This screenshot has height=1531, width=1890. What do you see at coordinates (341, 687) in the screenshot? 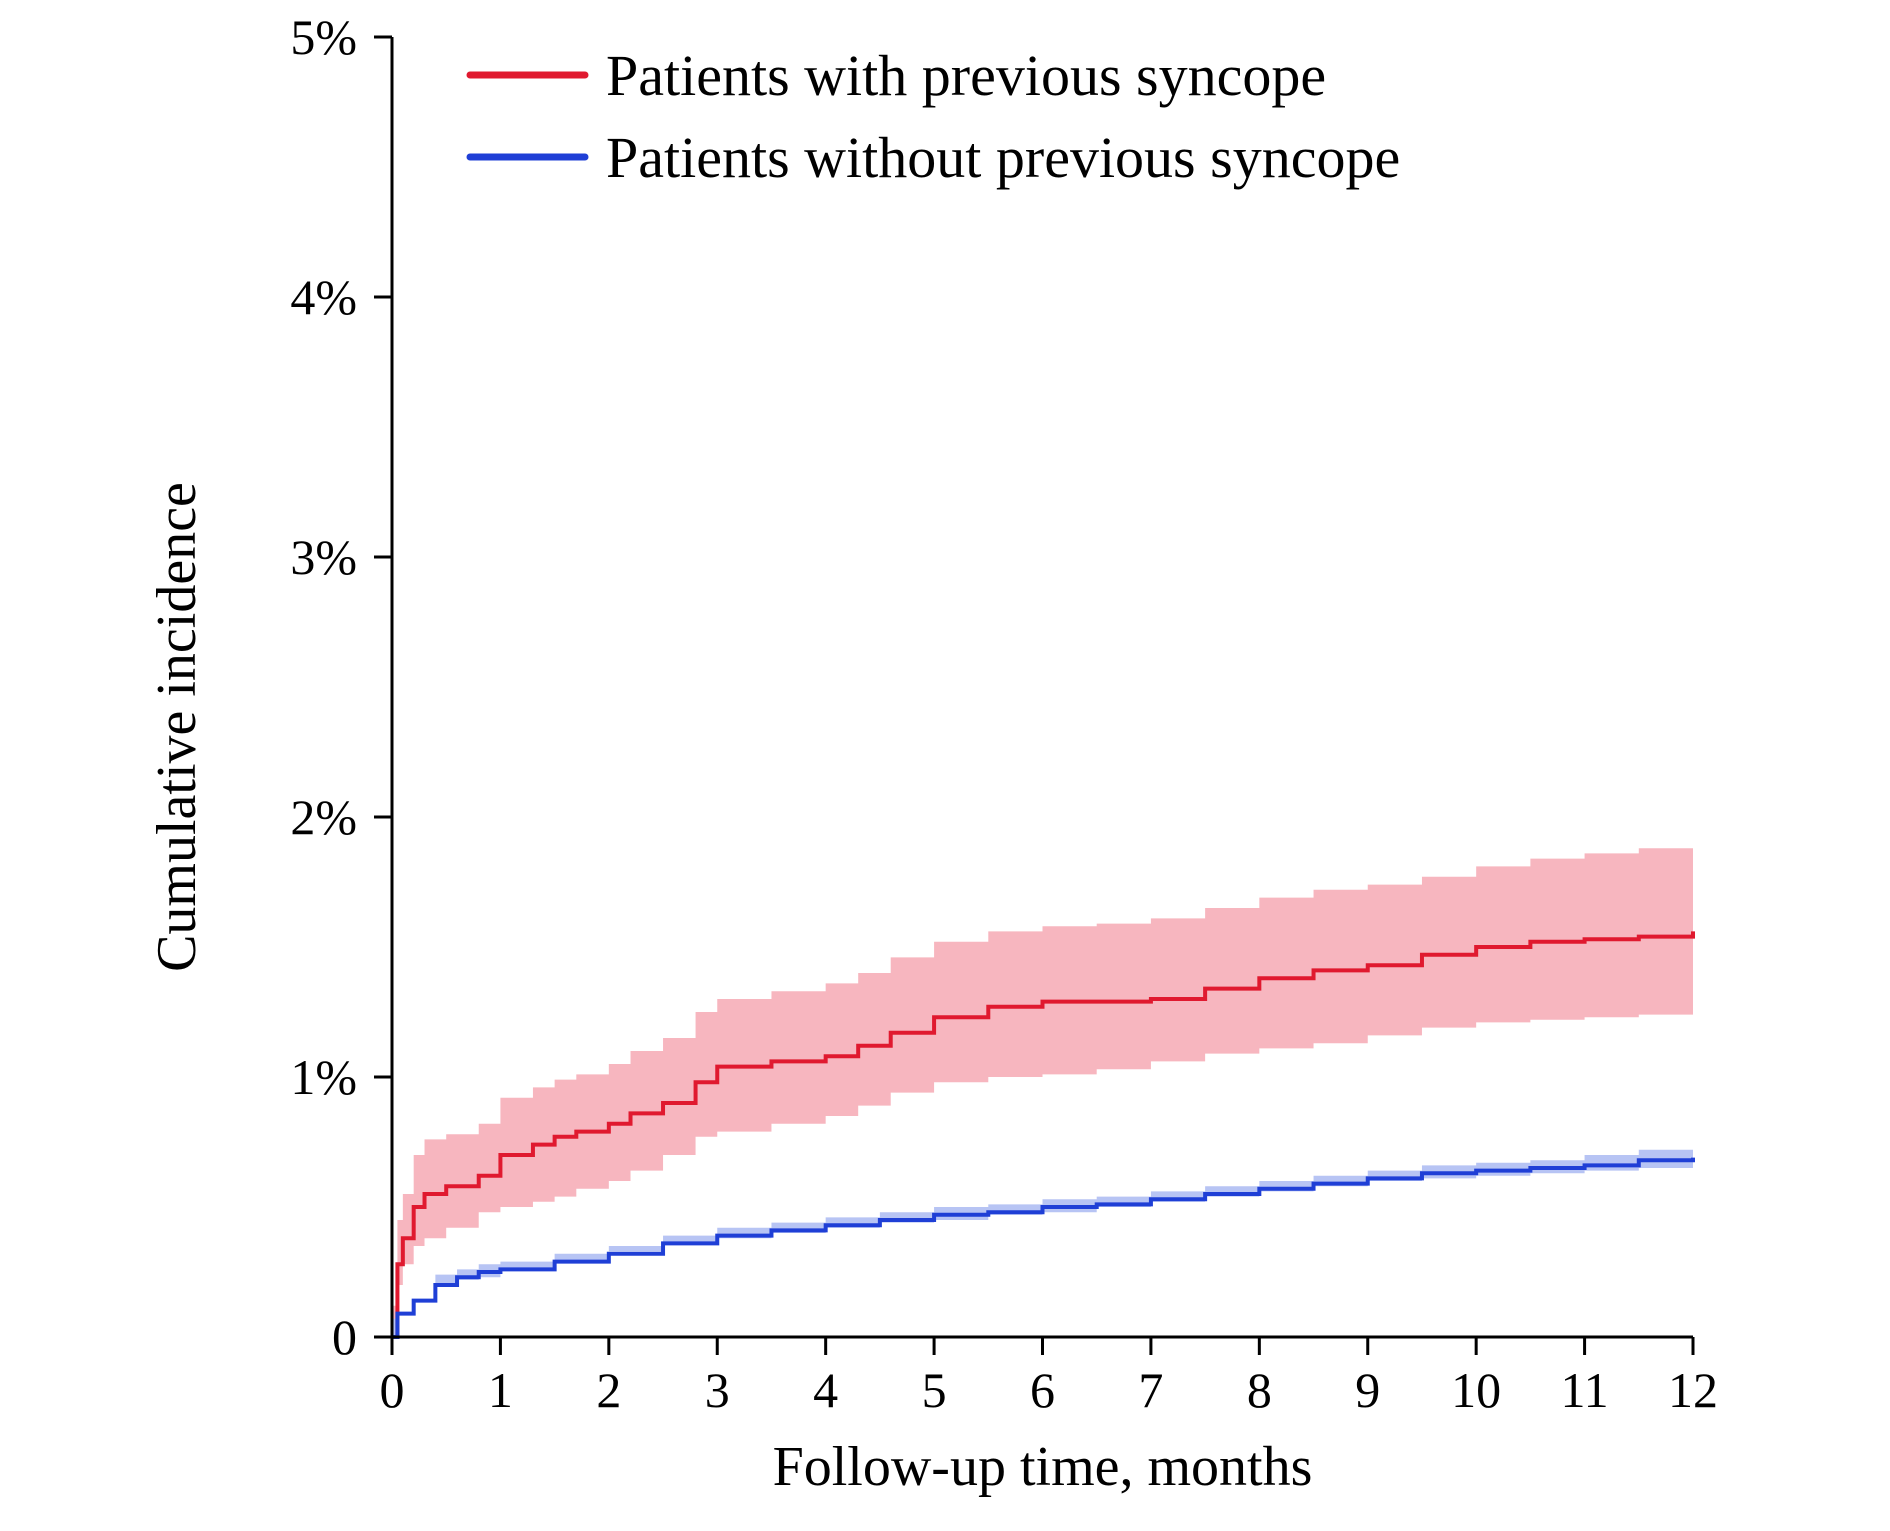
I see `y-axis-ticks: 0 1% 2% 3% 4% 5%` at bounding box center [341, 687].